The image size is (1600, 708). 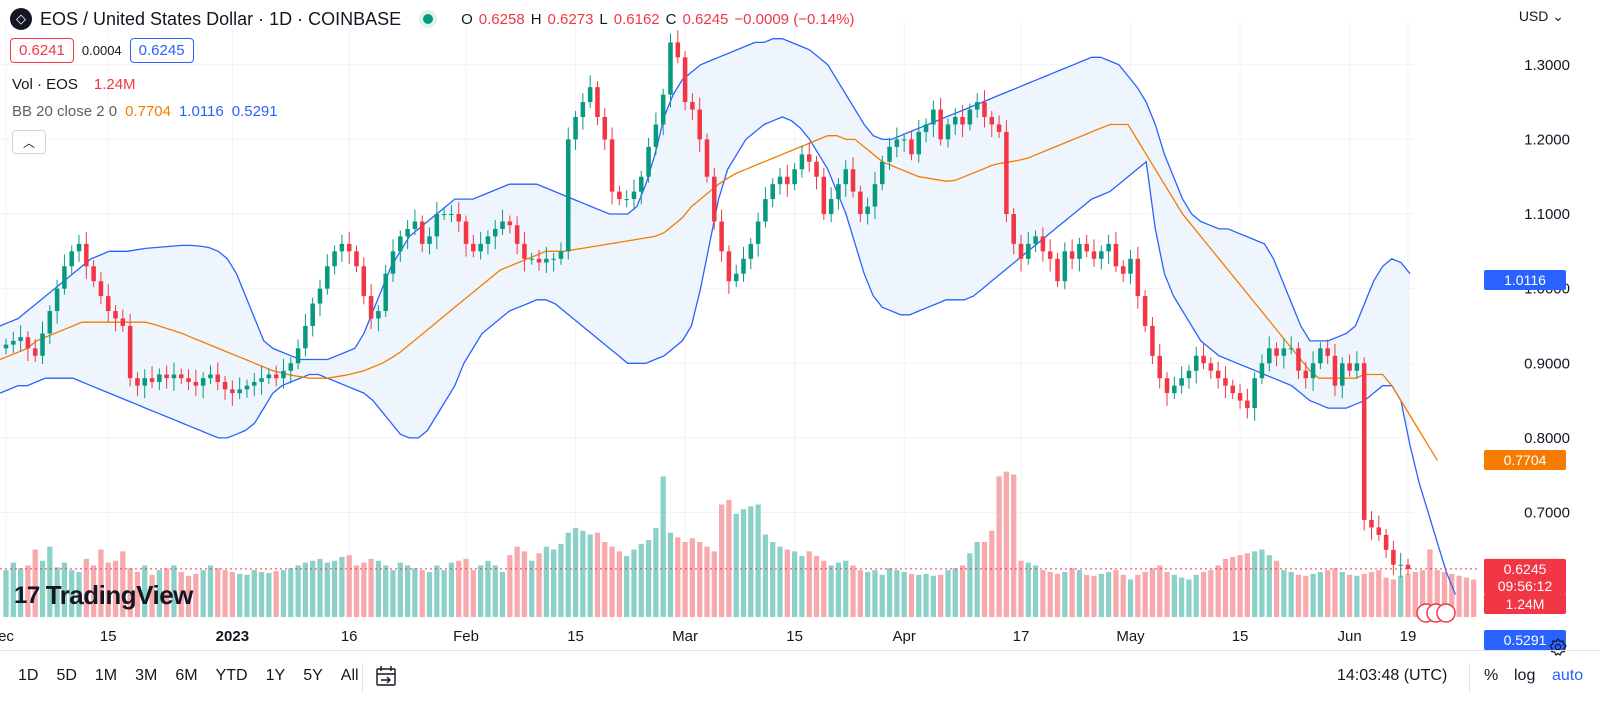 I want to click on bb-legend: BB 20 close 2 0 0.7704 1.0116 0.5291, so click(x=145, y=111).